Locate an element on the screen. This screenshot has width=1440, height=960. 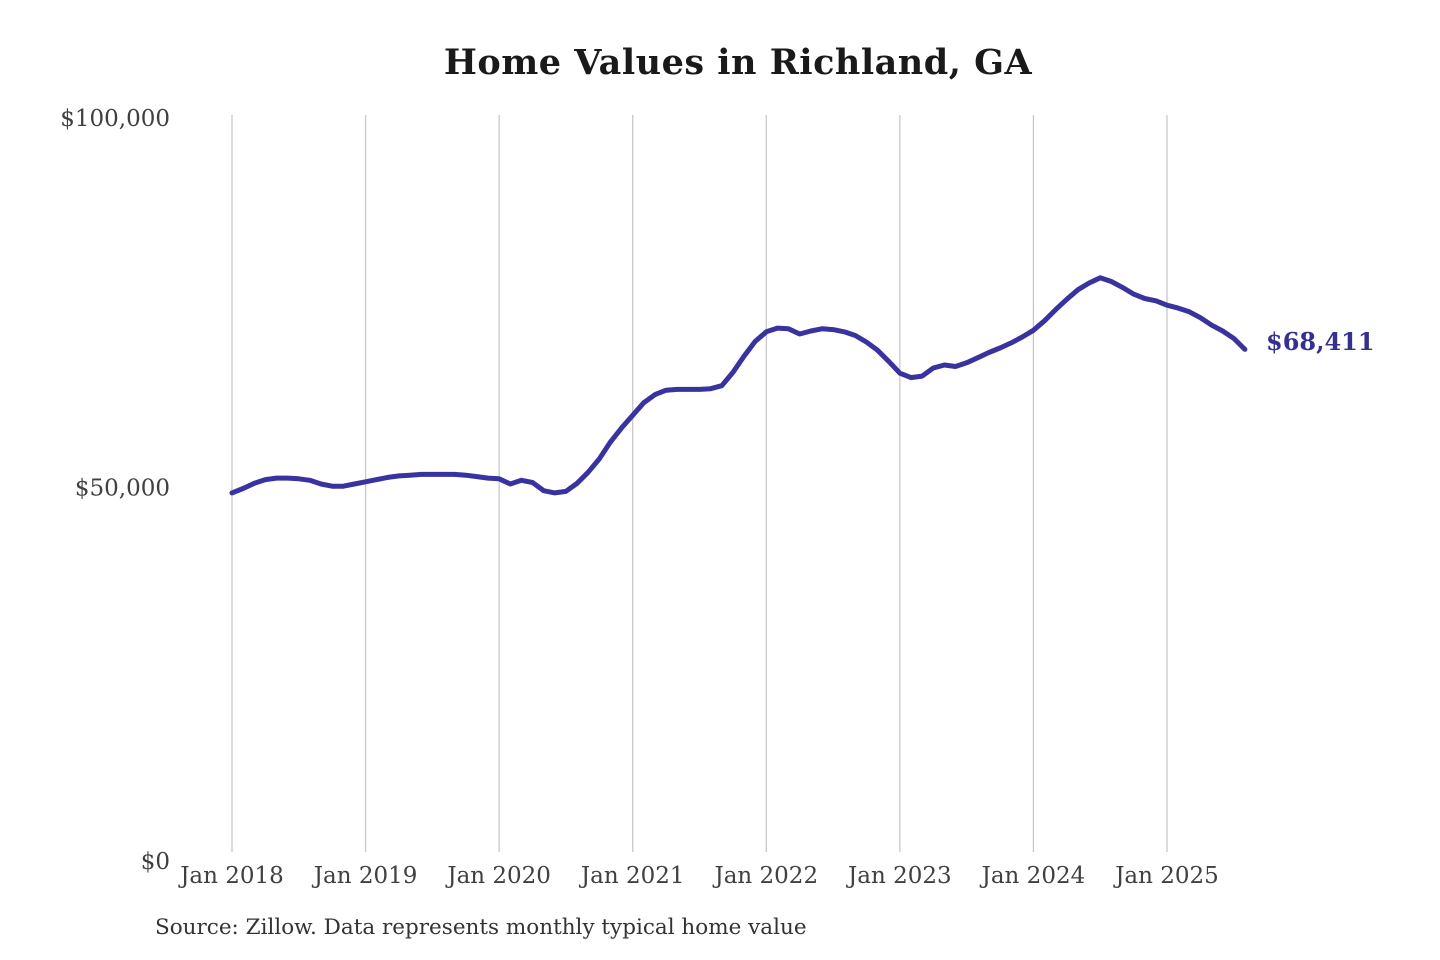
x-tick-label: Jan 2019 is located at coordinates (365, 876).